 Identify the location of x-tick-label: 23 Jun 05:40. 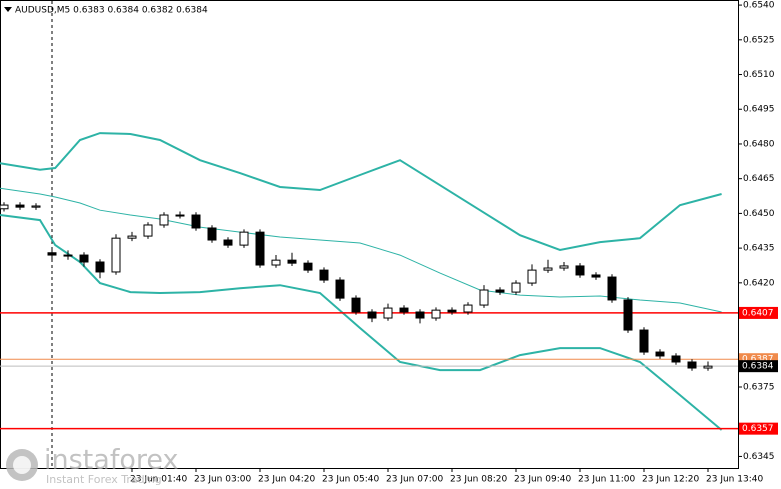
(350, 480).